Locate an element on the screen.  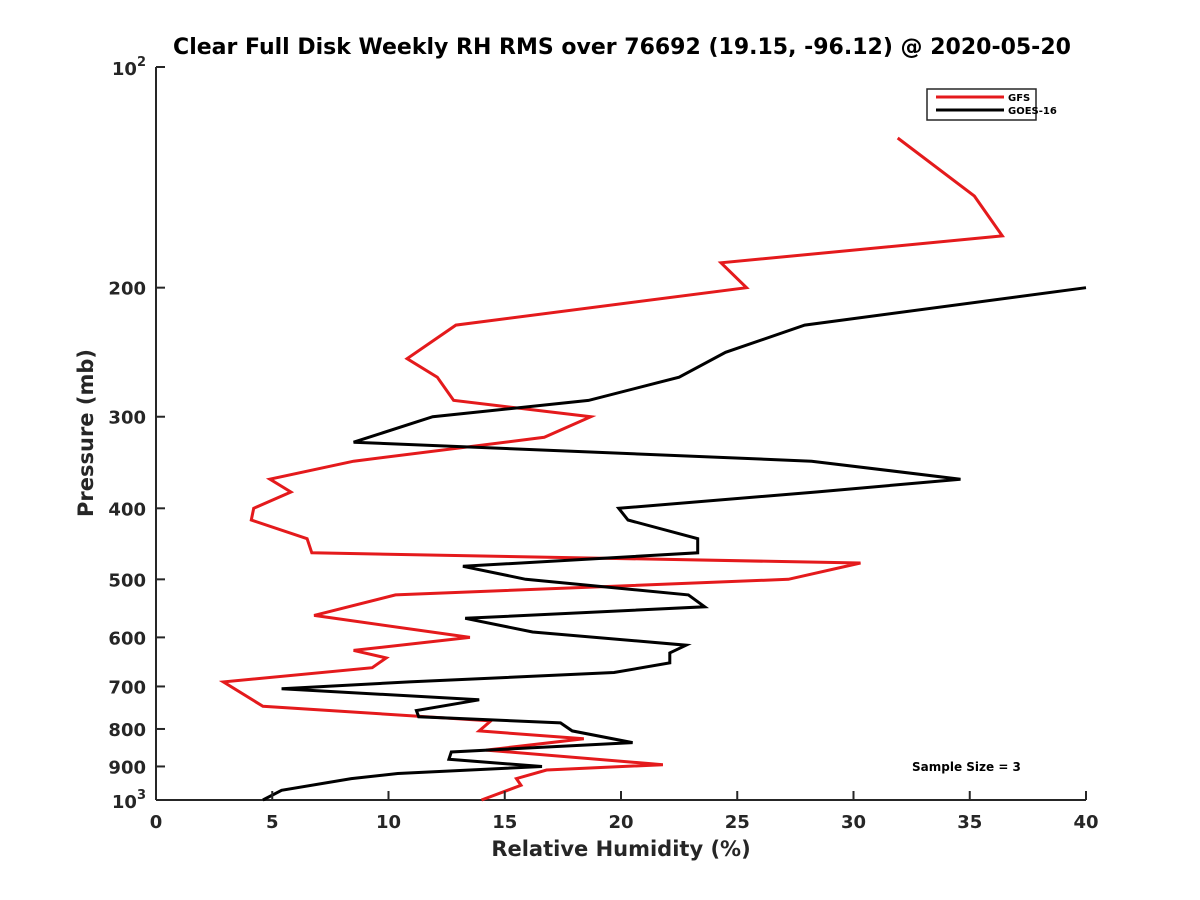
y-tick-label-power: 10² is located at coordinates (129, 67).